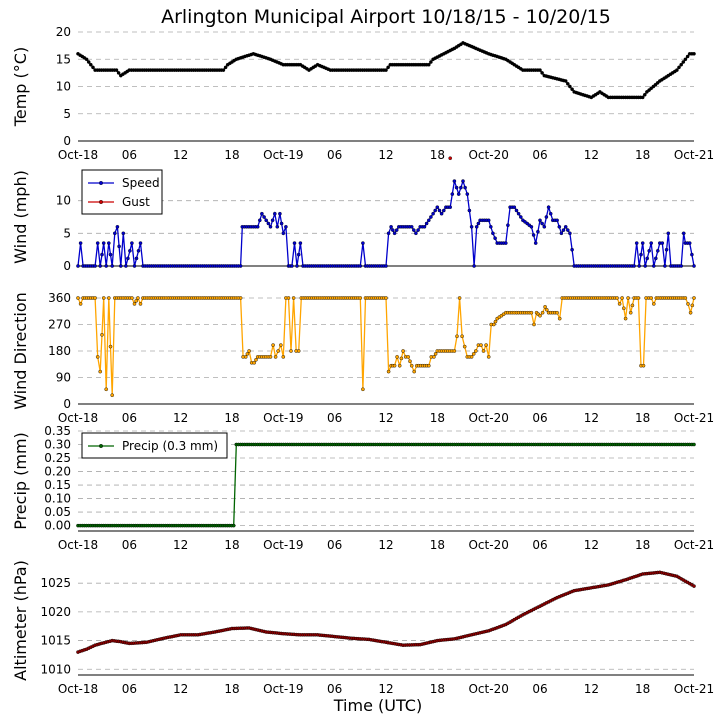 Image resolution: width=724 pixels, height=725 pixels. Describe the element at coordinates (283, 418) in the screenshot. I see `x-tick-label: Oct-19` at that location.